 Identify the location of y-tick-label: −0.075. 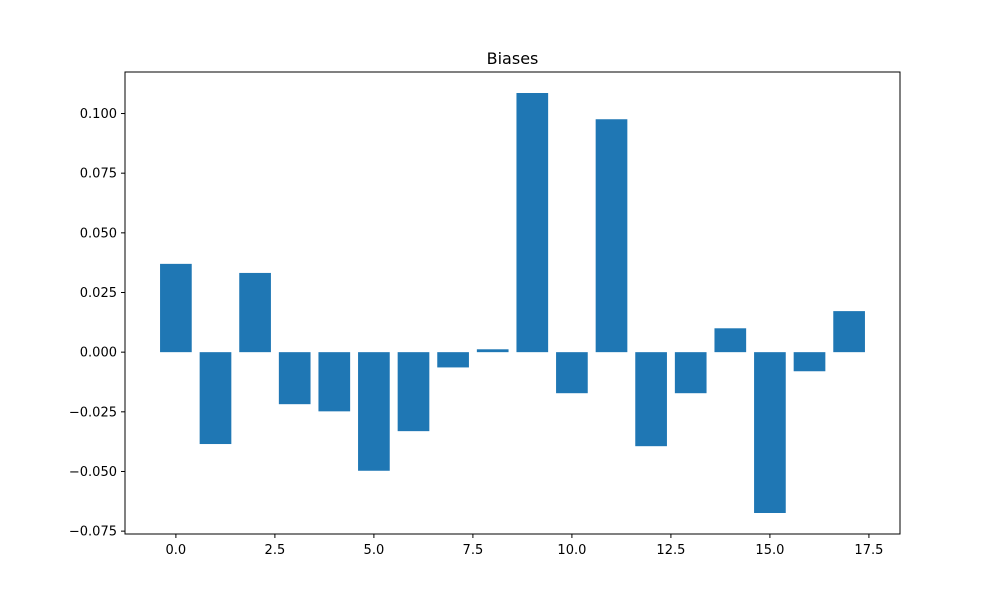
(93, 532).